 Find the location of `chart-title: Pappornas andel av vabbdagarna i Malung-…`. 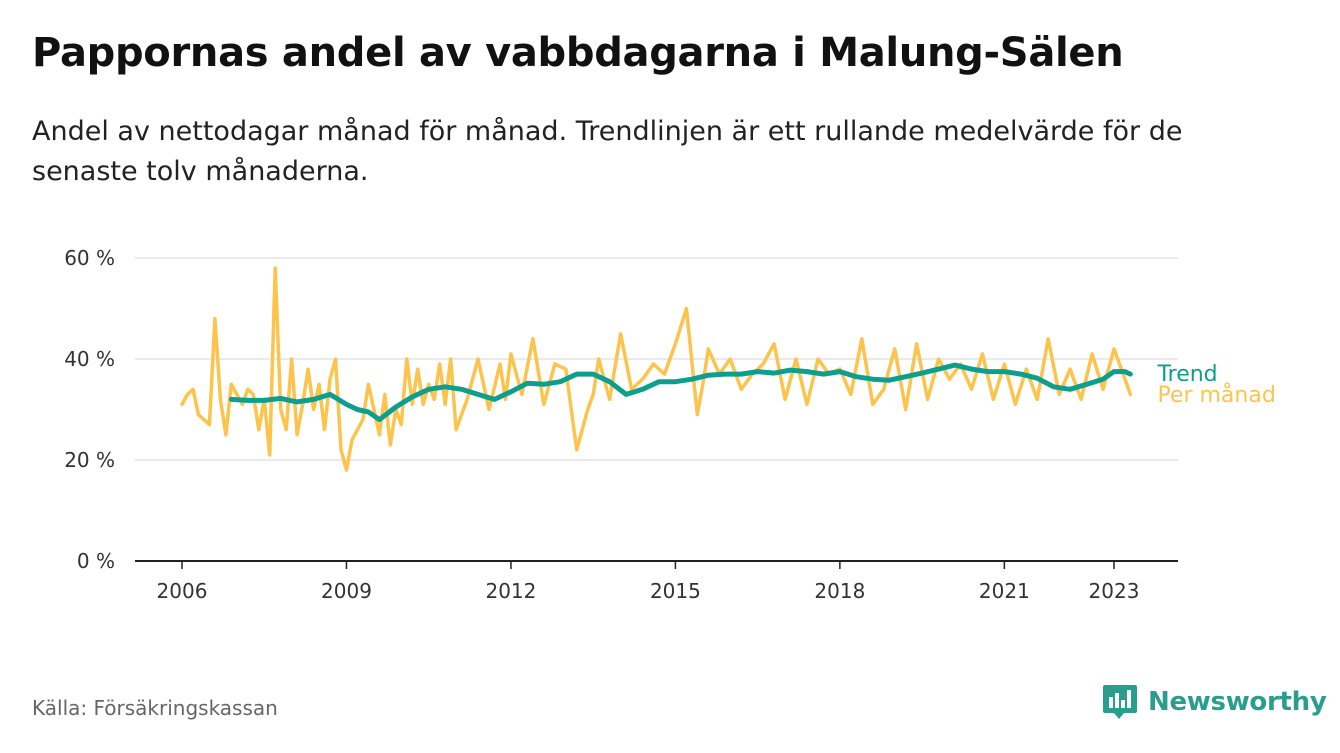

chart-title: Pappornas andel av vabbdagarna i Malung-… is located at coordinates (578, 53).